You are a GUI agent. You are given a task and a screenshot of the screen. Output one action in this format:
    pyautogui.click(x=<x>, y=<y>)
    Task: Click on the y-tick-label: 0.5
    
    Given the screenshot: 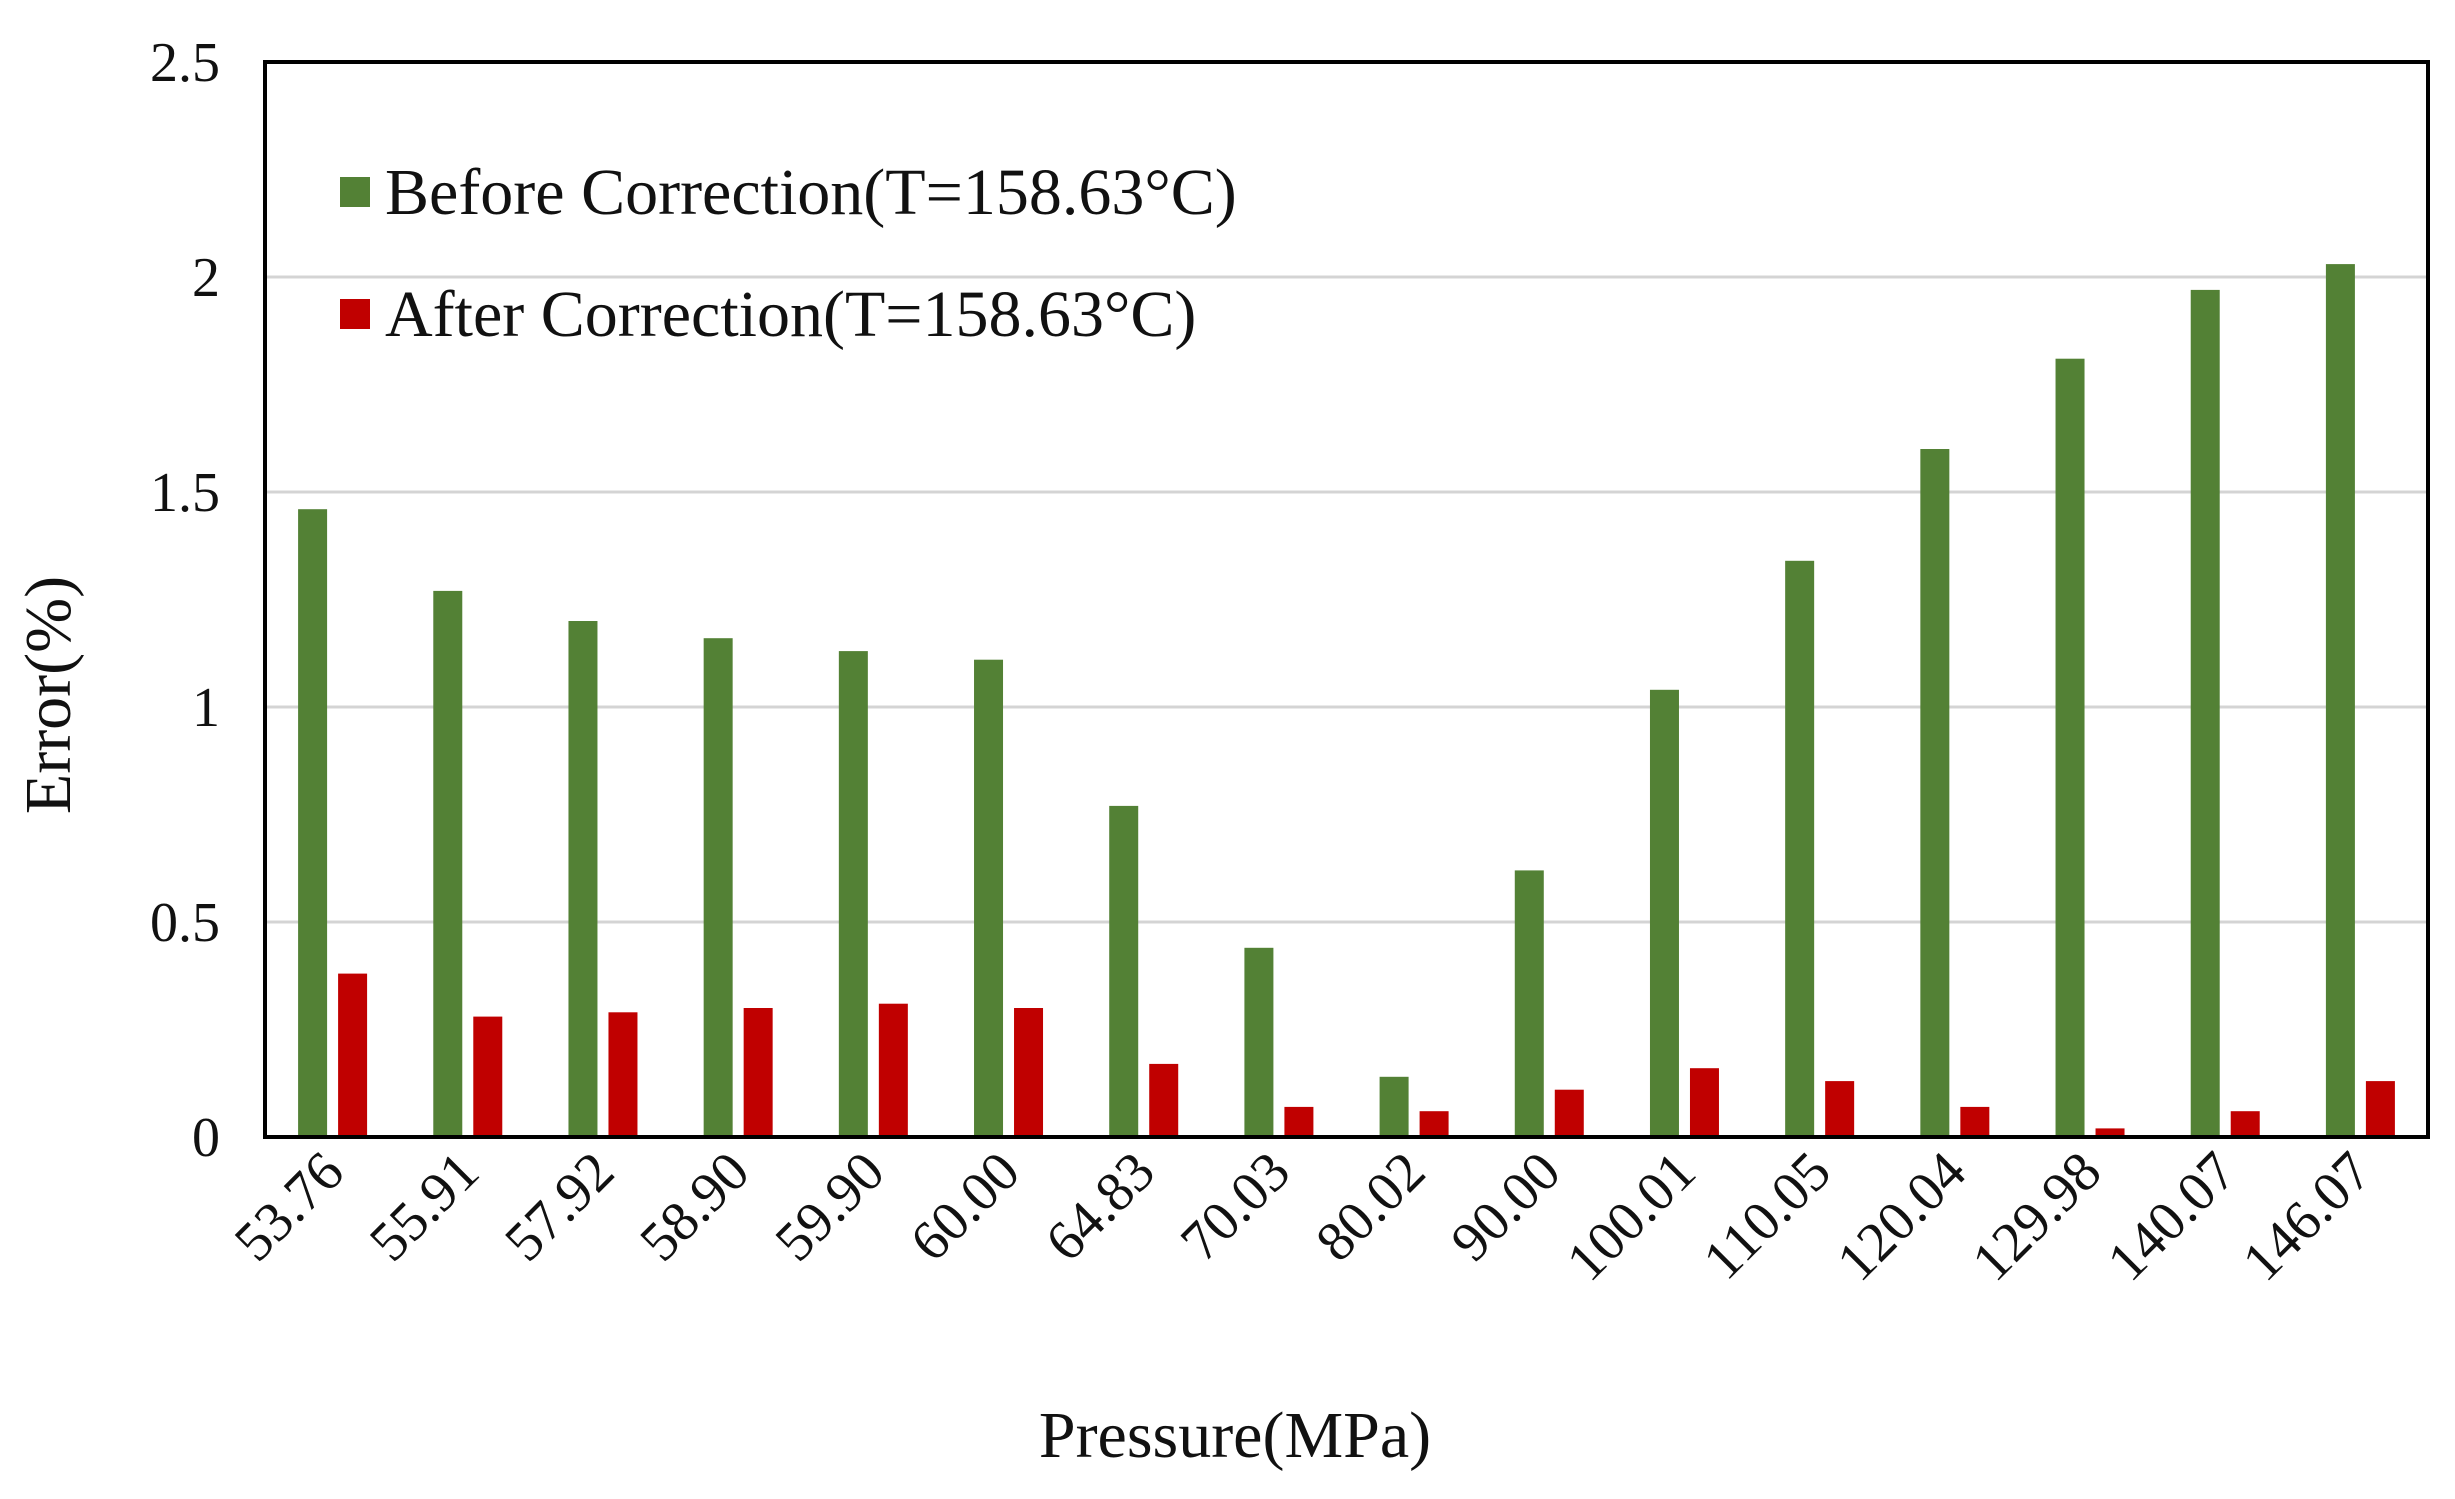 What is the action you would take?
    pyautogui.click(x=185, y=923)
    